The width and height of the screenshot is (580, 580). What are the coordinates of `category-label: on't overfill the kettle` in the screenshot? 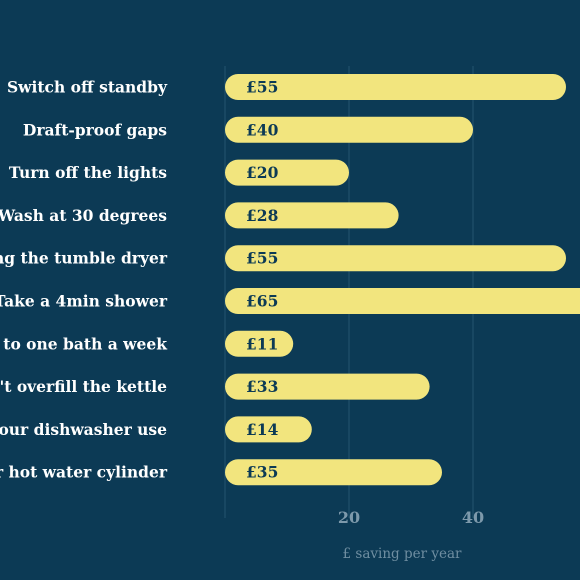 It's located at (83, 386).